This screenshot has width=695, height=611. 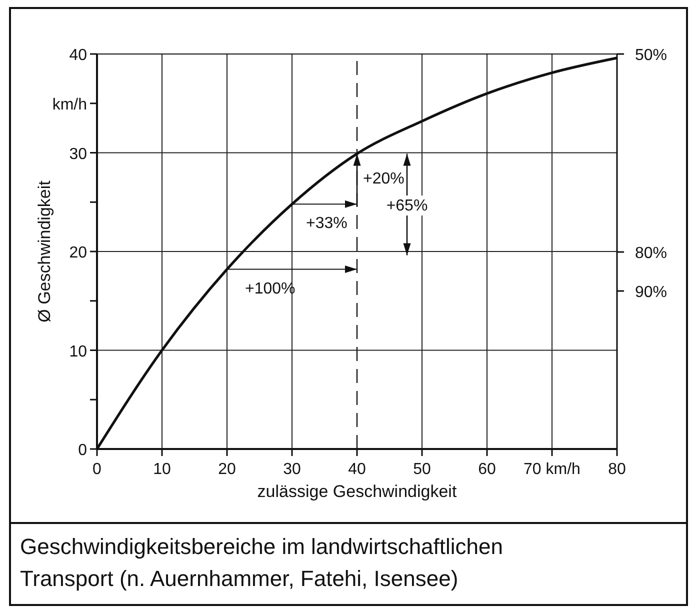 I want to click on text: Geschwindigkeitsbereiche im landwirtschaftlichen Transport (n. Auernhammer, Fatehi, Isensee), so click(x=262, y=562).